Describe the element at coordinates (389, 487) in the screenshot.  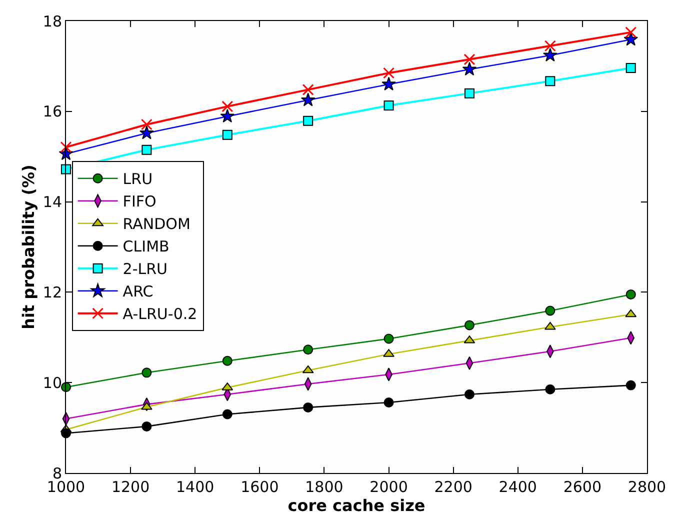
I see `x-tick-label: 2000` at that location.